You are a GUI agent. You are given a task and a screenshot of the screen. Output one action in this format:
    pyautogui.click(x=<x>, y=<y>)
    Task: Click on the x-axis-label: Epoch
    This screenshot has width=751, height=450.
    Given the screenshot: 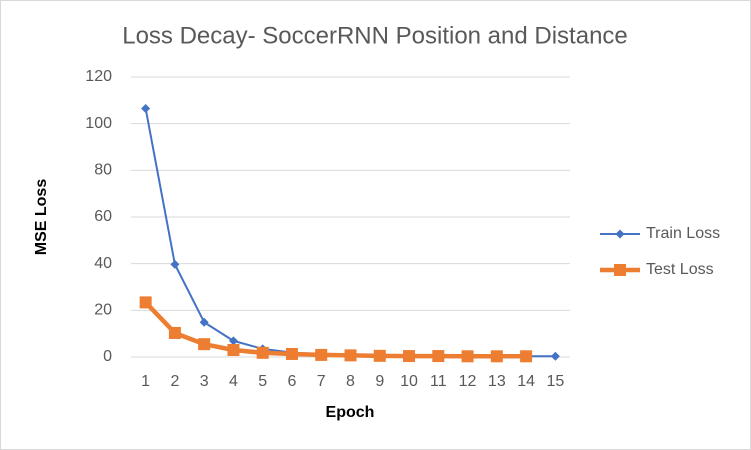 What is the action you would take?
    pyautogui.click(x=350, y=412)
    